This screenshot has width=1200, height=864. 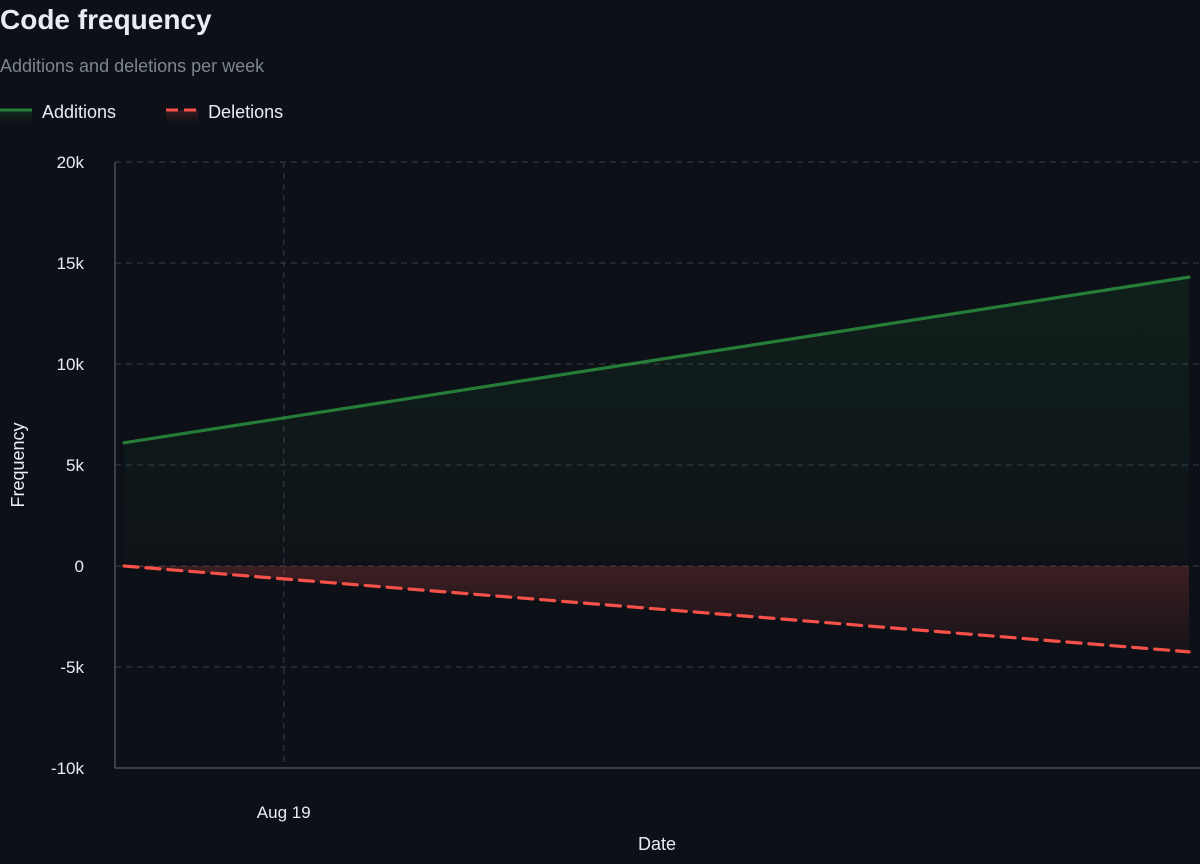 I want to click on legend-label-deletions: Deletions, so click(x=246, y=111).